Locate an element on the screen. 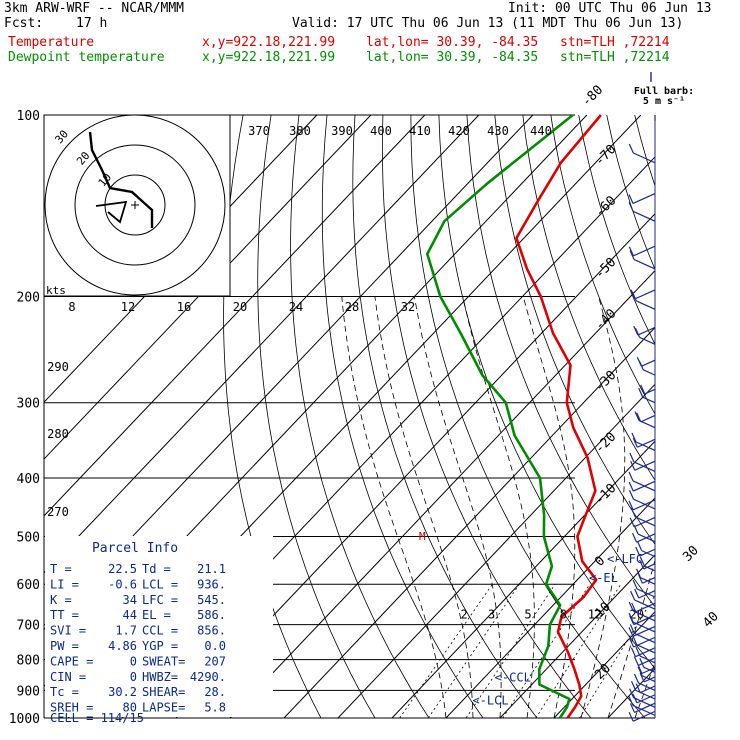 This screenshot has width=740, height=740. theta-label: 380 is located at coordinates (300, 131).